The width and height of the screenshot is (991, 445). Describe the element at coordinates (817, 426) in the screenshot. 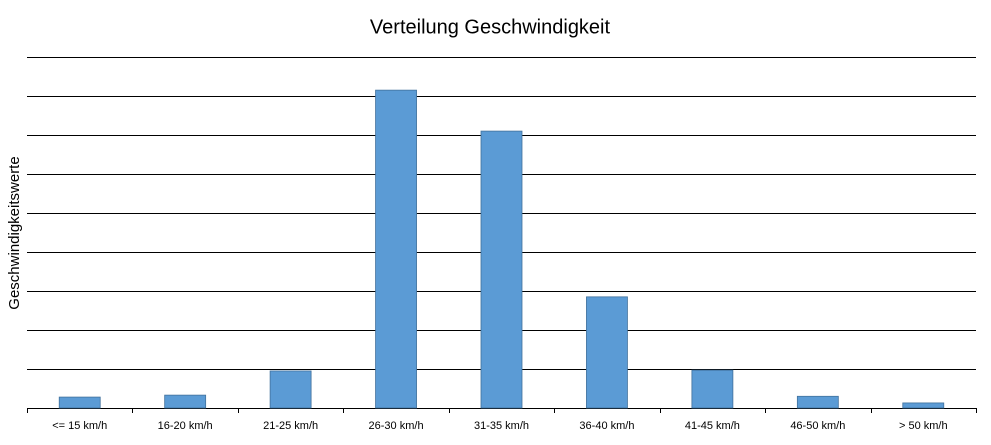

I see `x-tick-label: 46-50 km/h` at that location.